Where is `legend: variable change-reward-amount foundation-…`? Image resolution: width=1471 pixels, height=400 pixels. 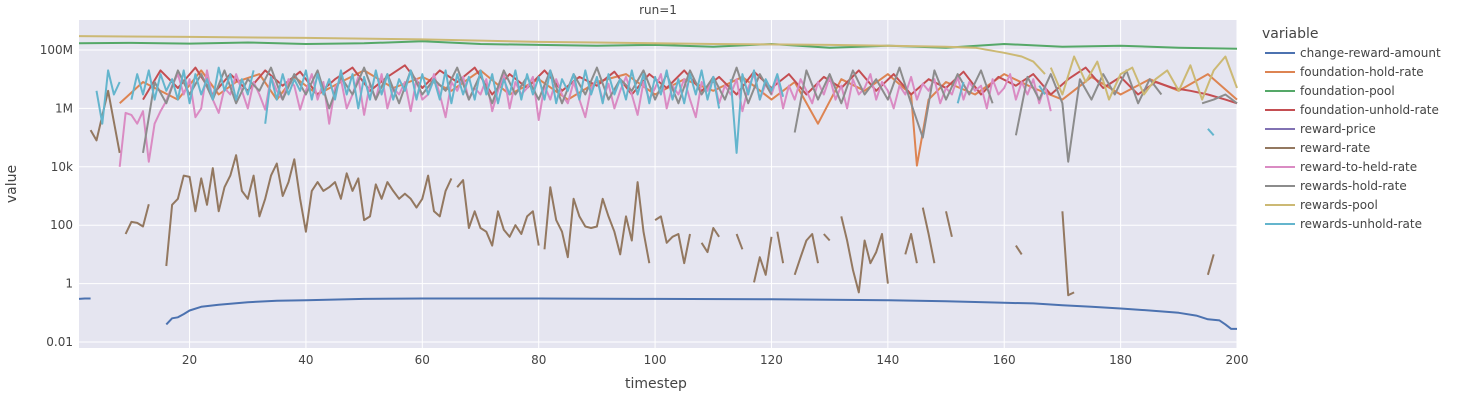
legend: variable change-reward-amount foundation-… is located at coordinates (1351, 128).